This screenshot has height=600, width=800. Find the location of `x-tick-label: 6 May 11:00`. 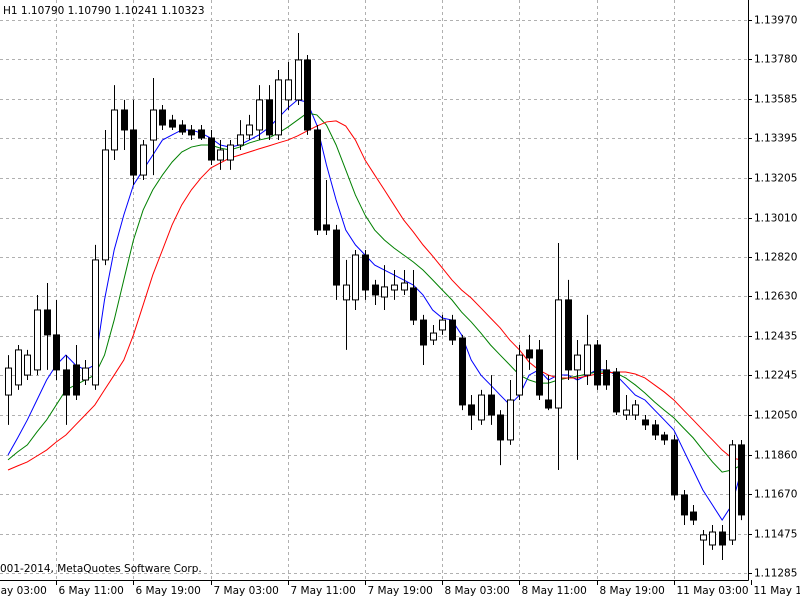

x-tick-label: 6 May 11:00 is located at coordinates (91, 591).